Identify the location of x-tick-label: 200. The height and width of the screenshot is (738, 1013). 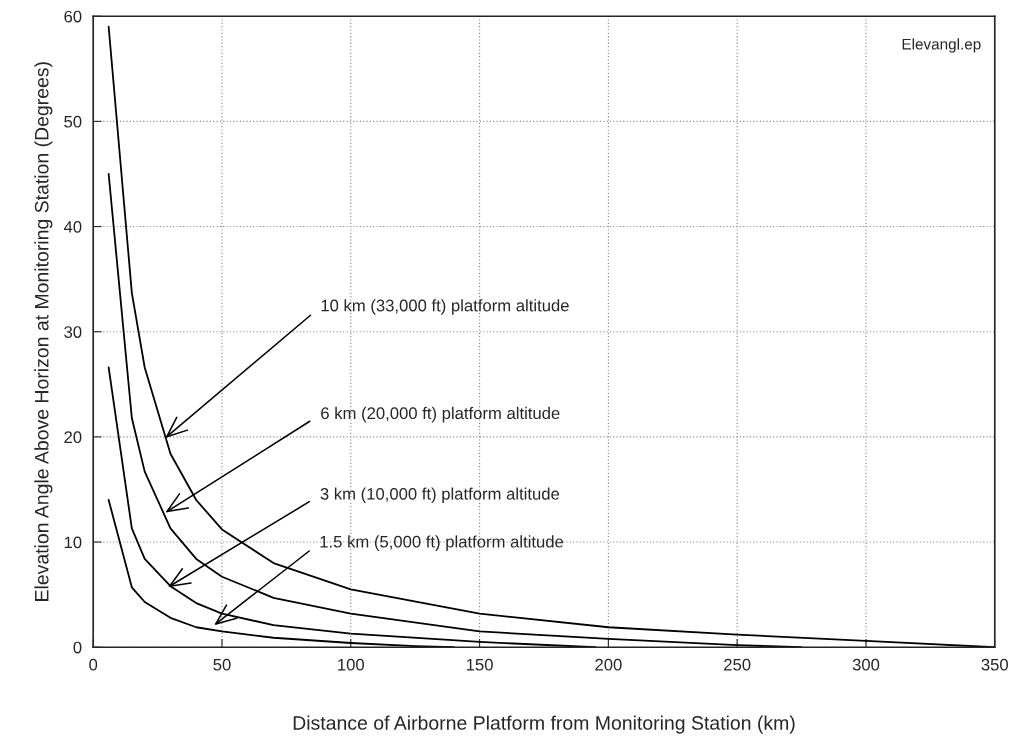
(608, 664).